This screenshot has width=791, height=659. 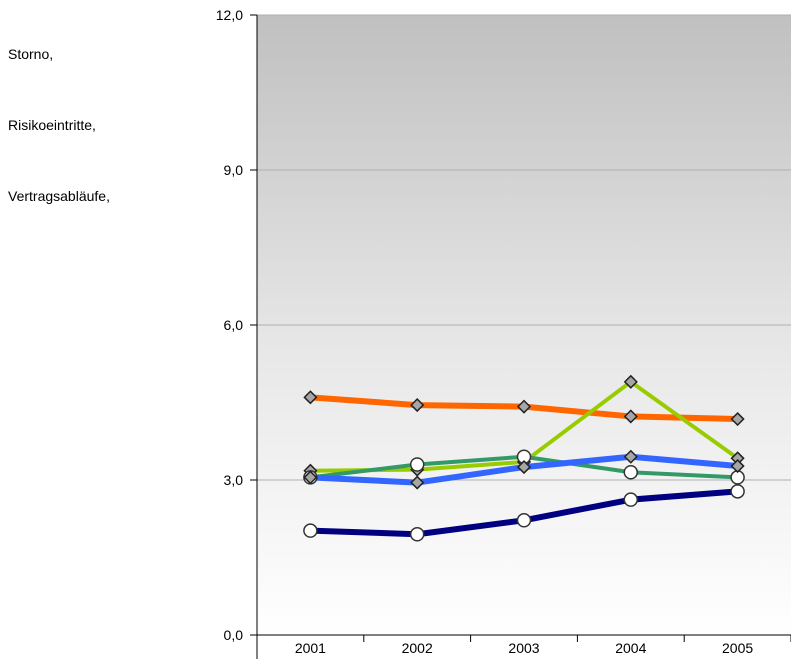 What do you see at coordinates (234, 635) in the screenshot?
I see `y-tick-label: 0,0` at bounding box center [234, 635].